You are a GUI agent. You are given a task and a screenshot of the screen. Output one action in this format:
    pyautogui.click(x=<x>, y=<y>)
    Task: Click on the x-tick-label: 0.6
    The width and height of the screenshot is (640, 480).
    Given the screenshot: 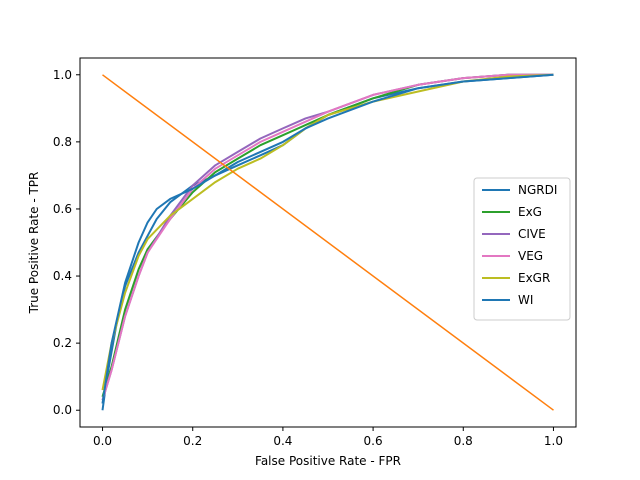 What is the action you would take?
    pyautogui.click(x=373, y=441)
    